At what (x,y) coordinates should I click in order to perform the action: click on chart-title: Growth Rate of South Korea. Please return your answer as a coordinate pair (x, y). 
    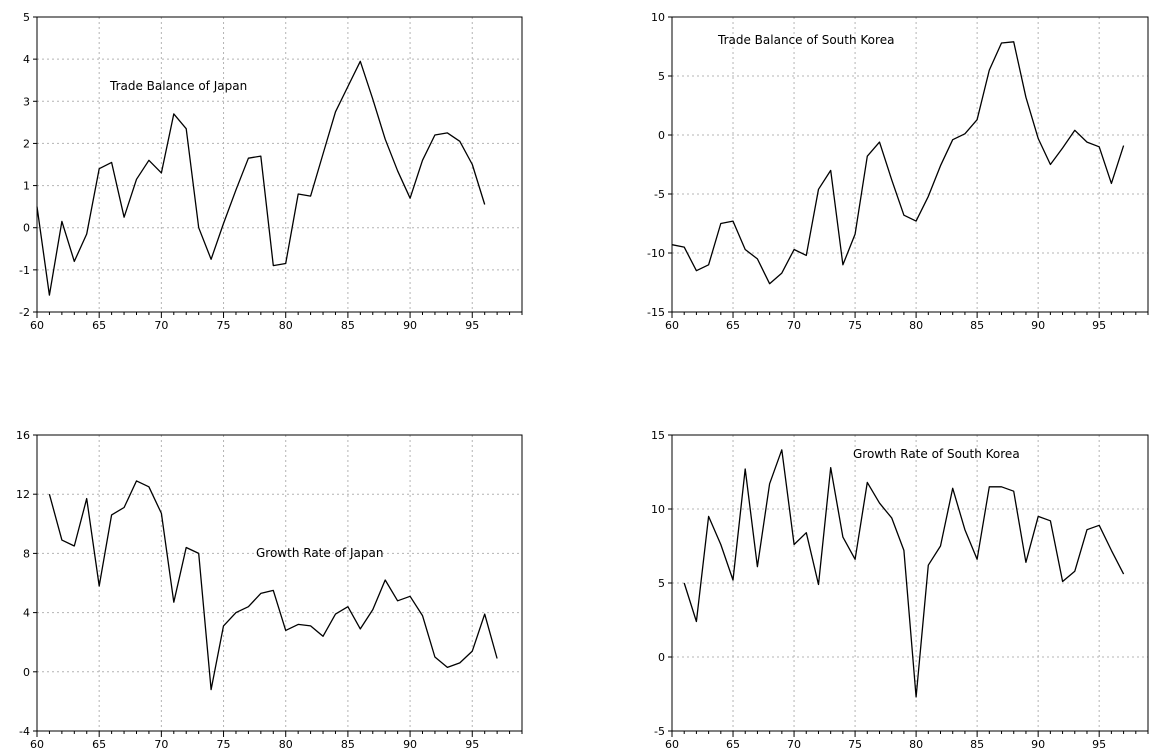
    Looking at the image, I should click on (936, 454).